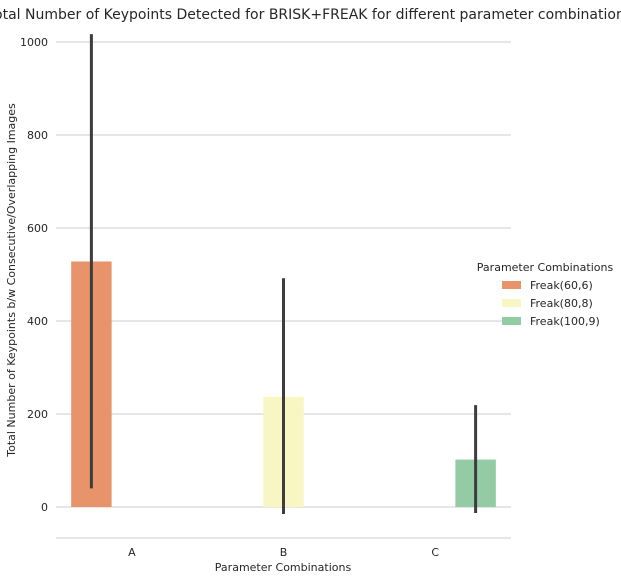 This screenshot has height=579, width=621. I want to click on legend-label: Freak(60,6), so click(561, 285).